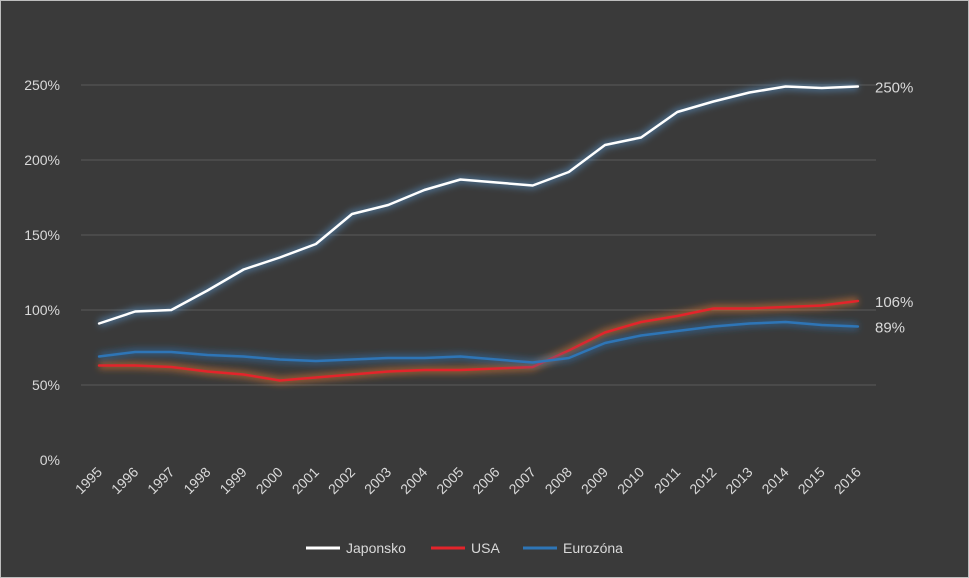 The width and height of the screenshot is (969, 578). What do you see at coordinates (42, 310) in the screenshot?
I see `y-tick-label: 100%` at bounding box center [42, 310].